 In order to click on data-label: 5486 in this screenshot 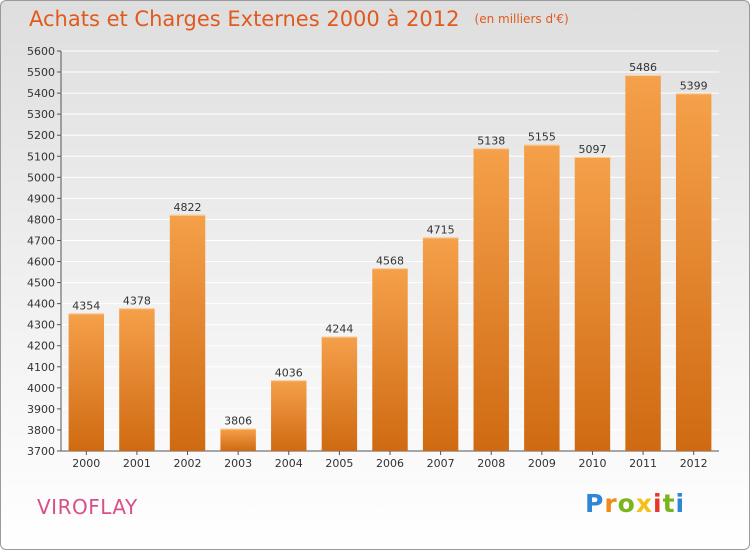, I will do `click(643, 67)`.